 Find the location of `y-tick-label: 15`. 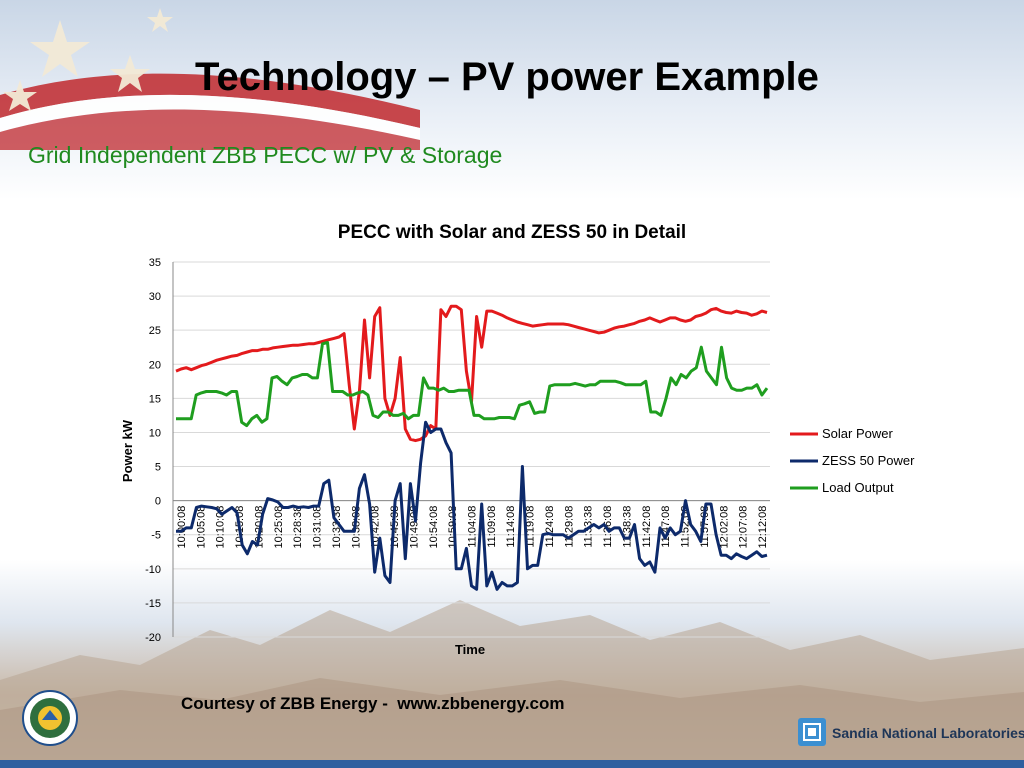

y-tick-label: 15 is located at coordinates (155, 399).